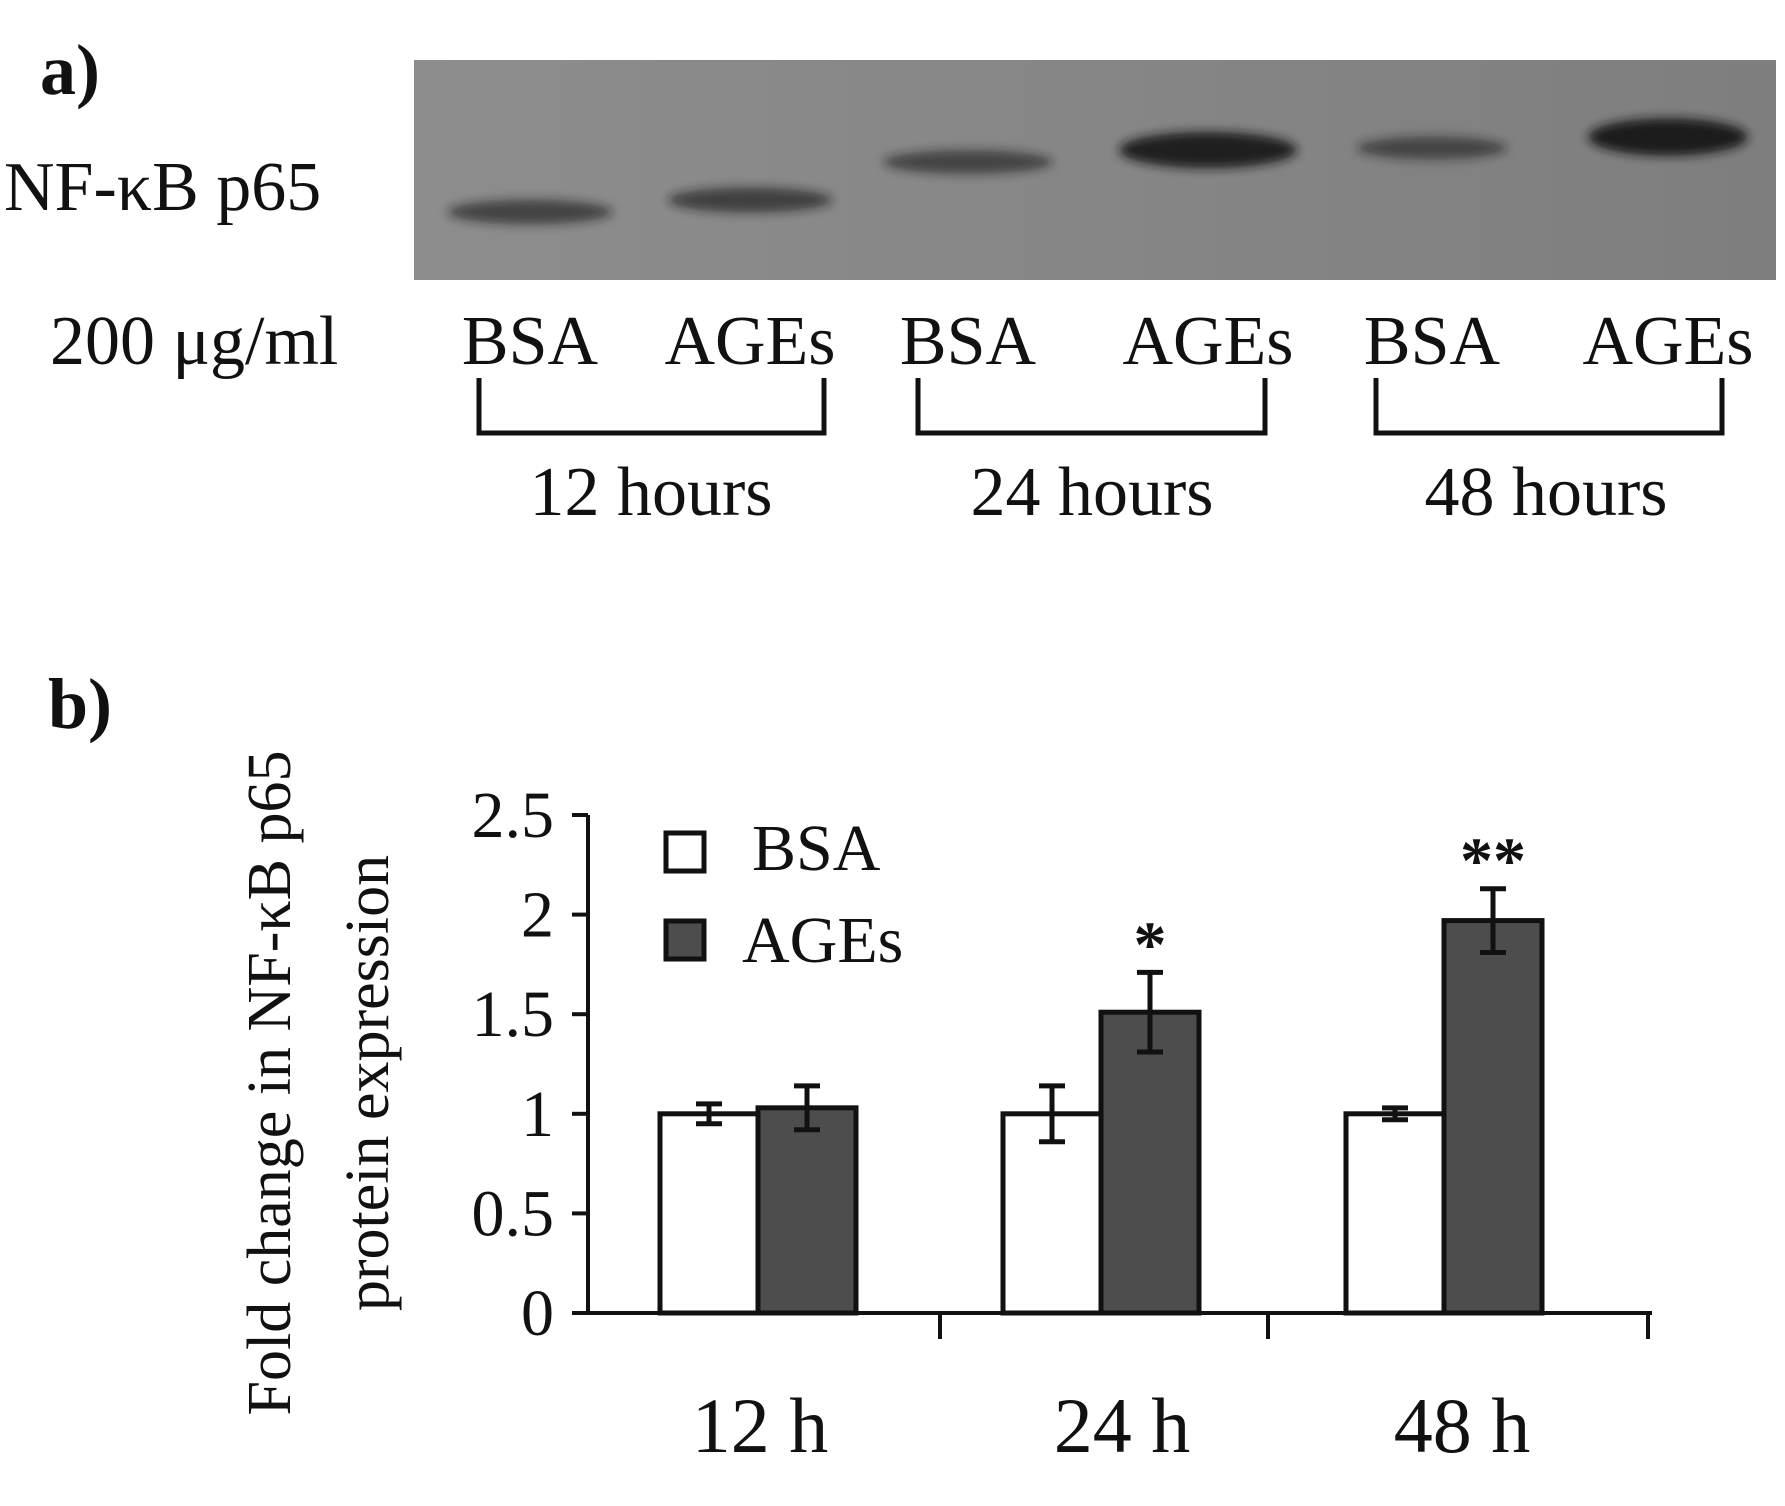  Describe the element at coordinates (807, 1210) in the screenshot. I see `bar-ages-12h` at that location.